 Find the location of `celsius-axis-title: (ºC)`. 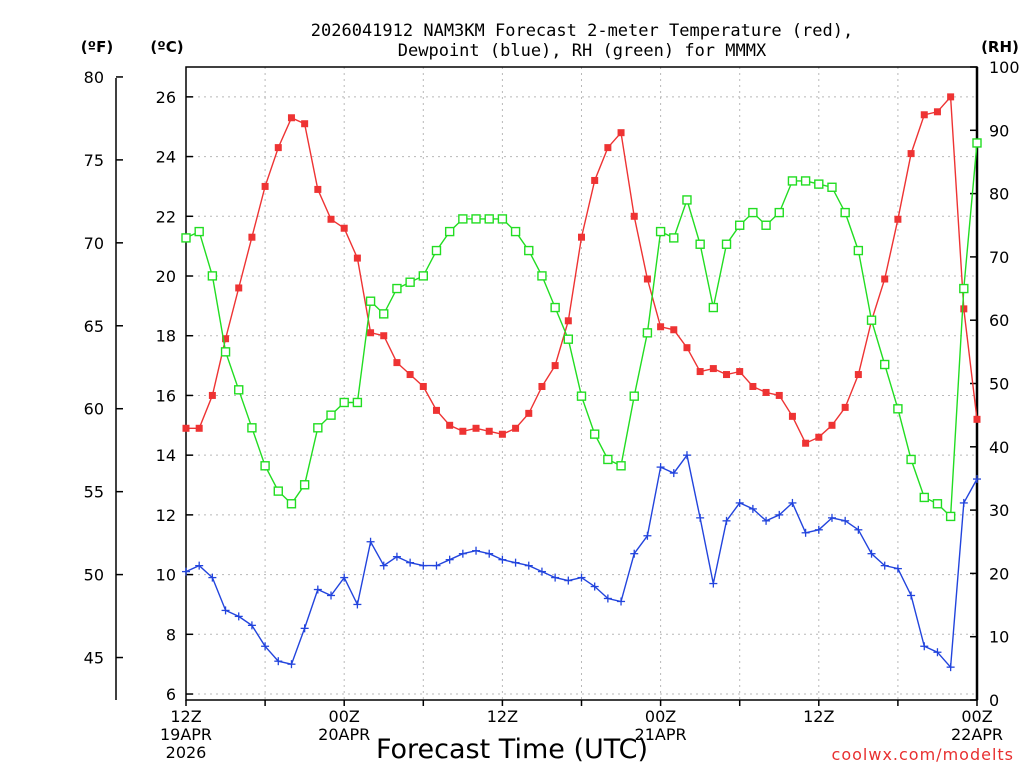

celsius-axis-title: (ºC) is located at coordinates (166, 47).